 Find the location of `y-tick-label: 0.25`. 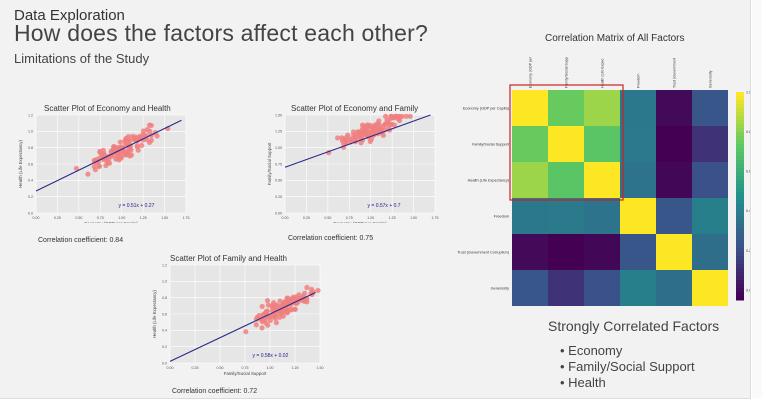

y-tick-label: 0.25 is located at coordinates (278, 197).